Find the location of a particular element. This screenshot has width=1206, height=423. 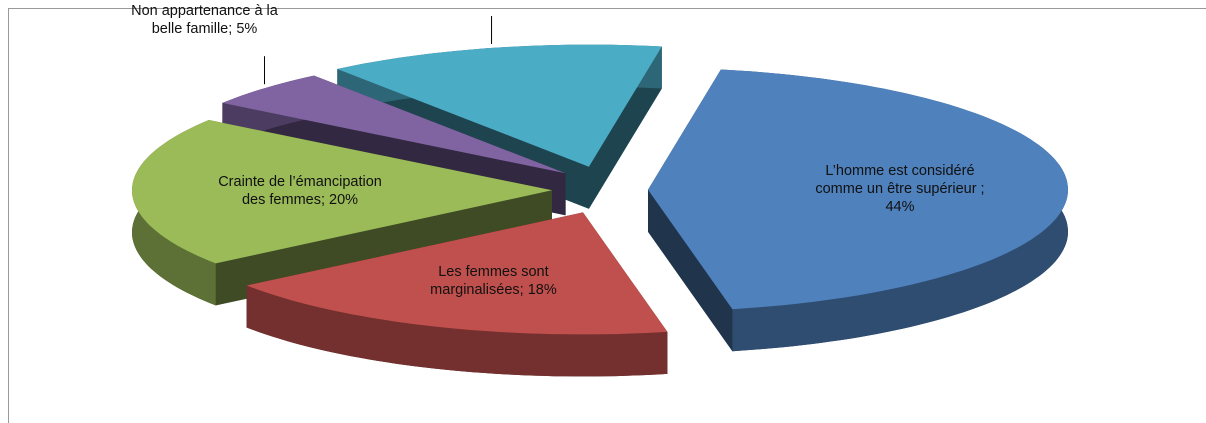

category-label: Non appartenance à la belle famille; is located at coordinates (204, 20).